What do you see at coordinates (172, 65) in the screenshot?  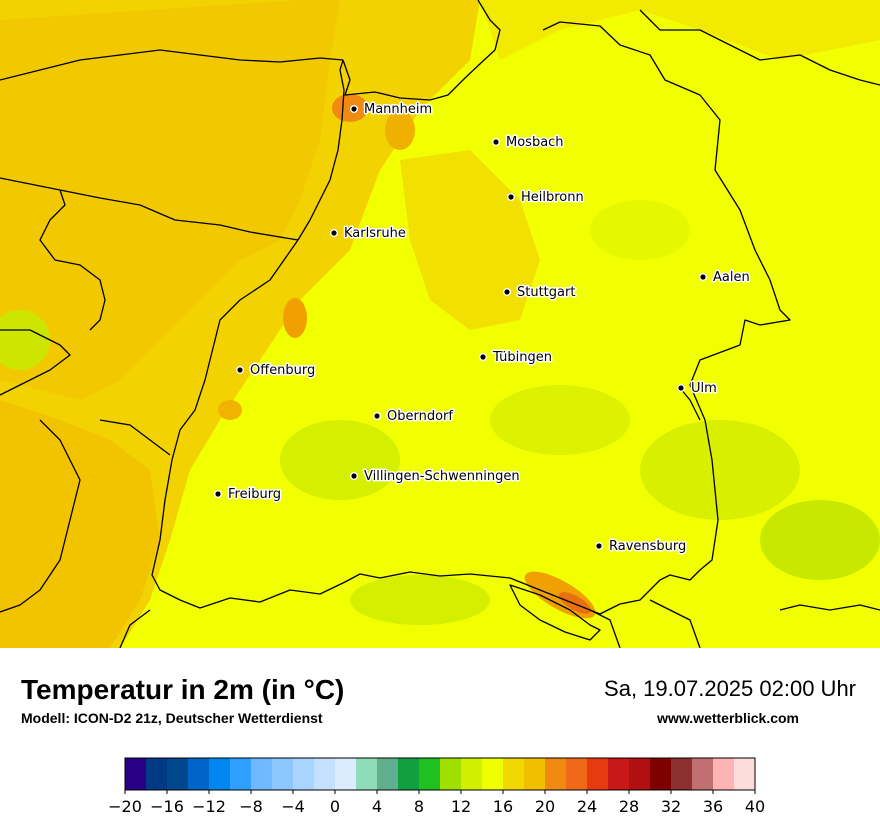 I see `border-north` at bounding box center [172, 65].